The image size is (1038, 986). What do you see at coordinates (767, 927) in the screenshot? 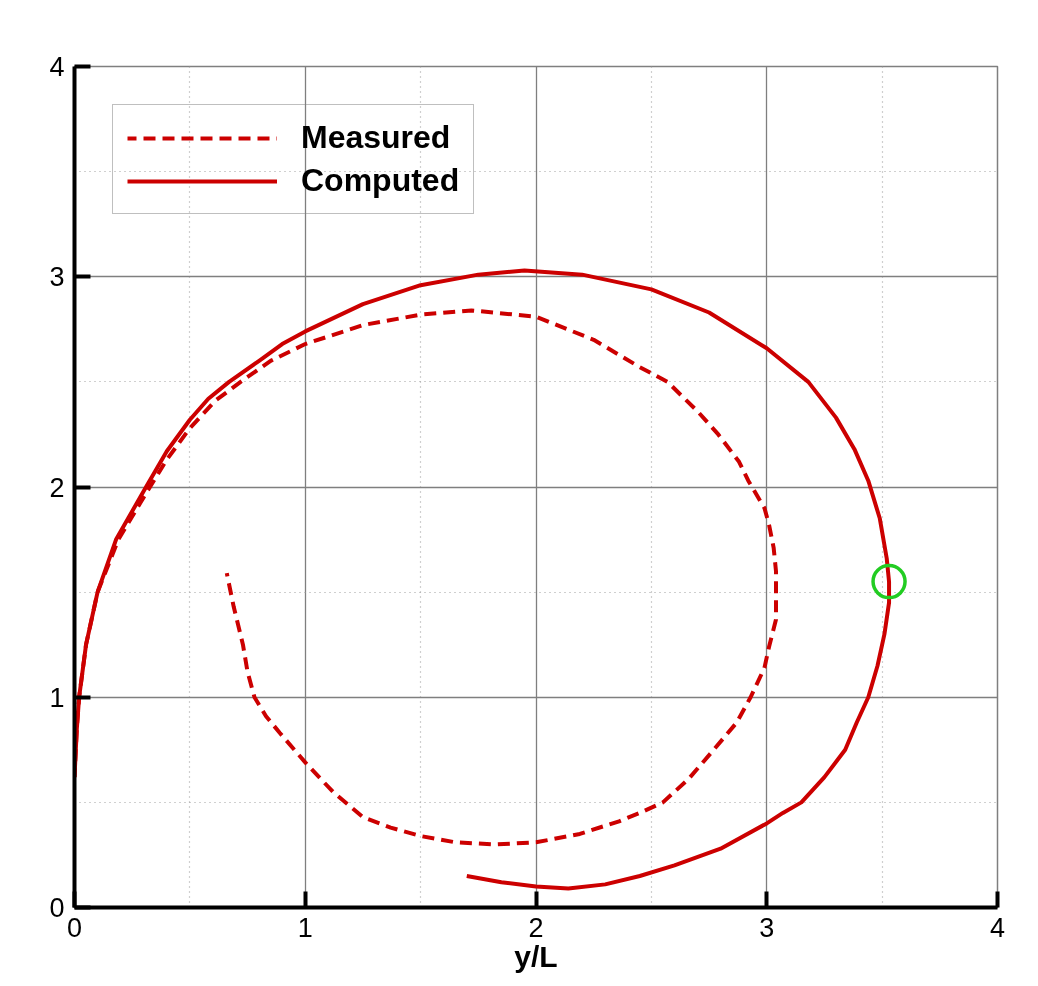
I see `x-tick-label: 3` at bounding box center [767, 927].